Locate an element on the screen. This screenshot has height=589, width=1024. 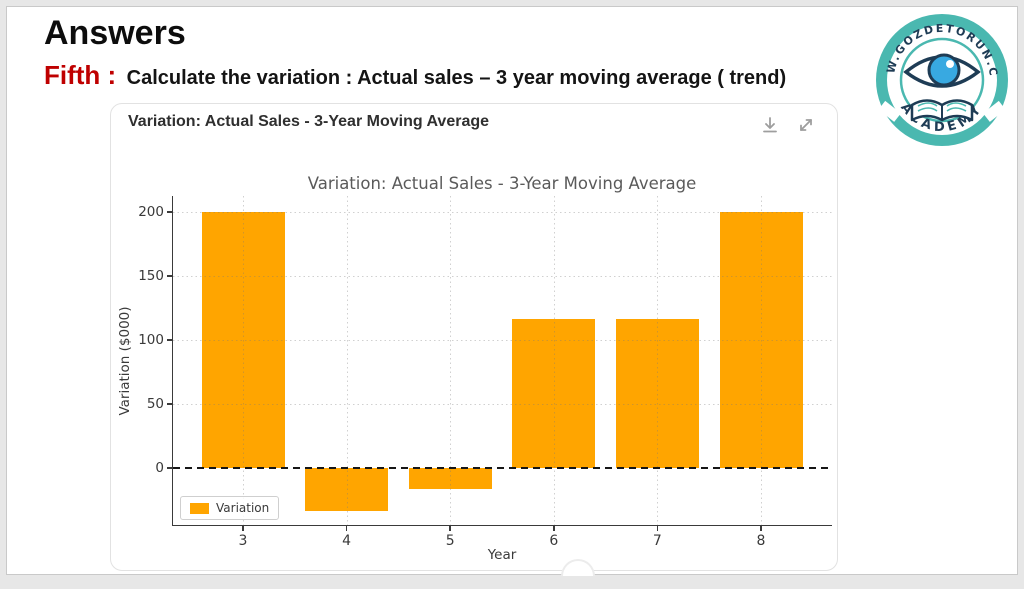
legend-label: Variation is located at coordinates (243, 508).